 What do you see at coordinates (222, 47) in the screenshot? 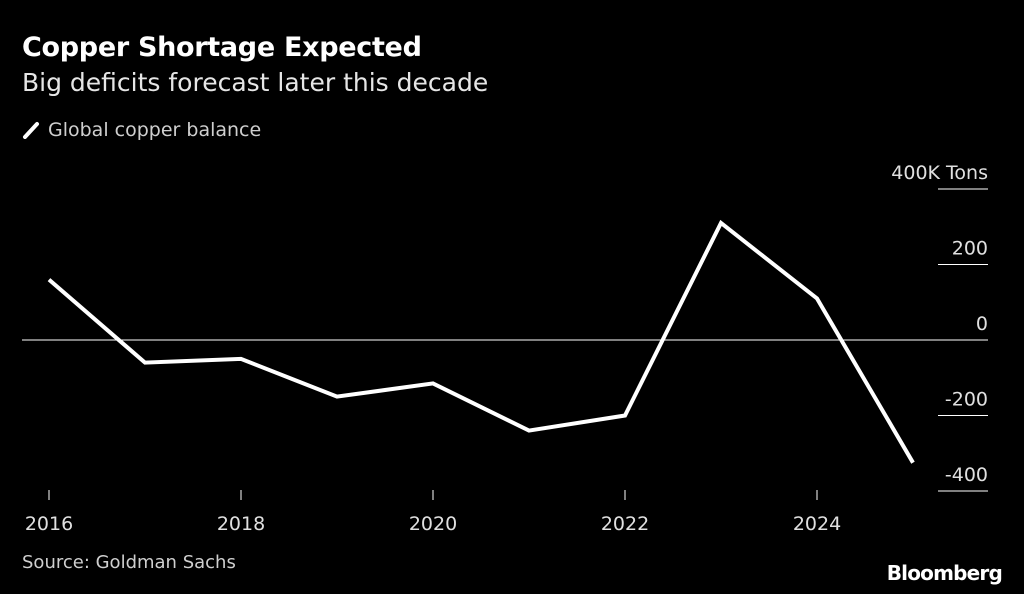
I see `chart-title: Copper Shortage Expected` at bounding box center [222, 47].